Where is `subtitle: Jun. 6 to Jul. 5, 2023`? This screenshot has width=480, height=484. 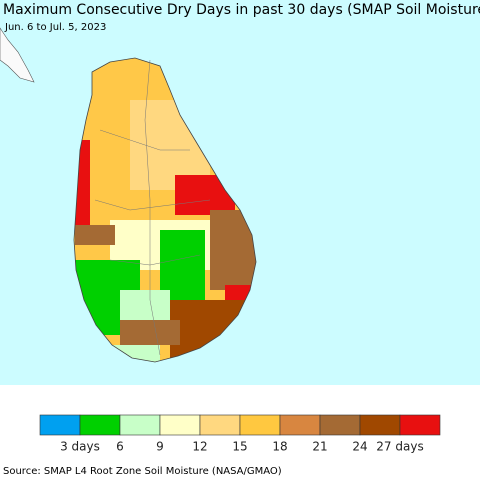
subtitle: Jun. 6 to Jul. 5, 2023 is located at coordinates (55, 27).